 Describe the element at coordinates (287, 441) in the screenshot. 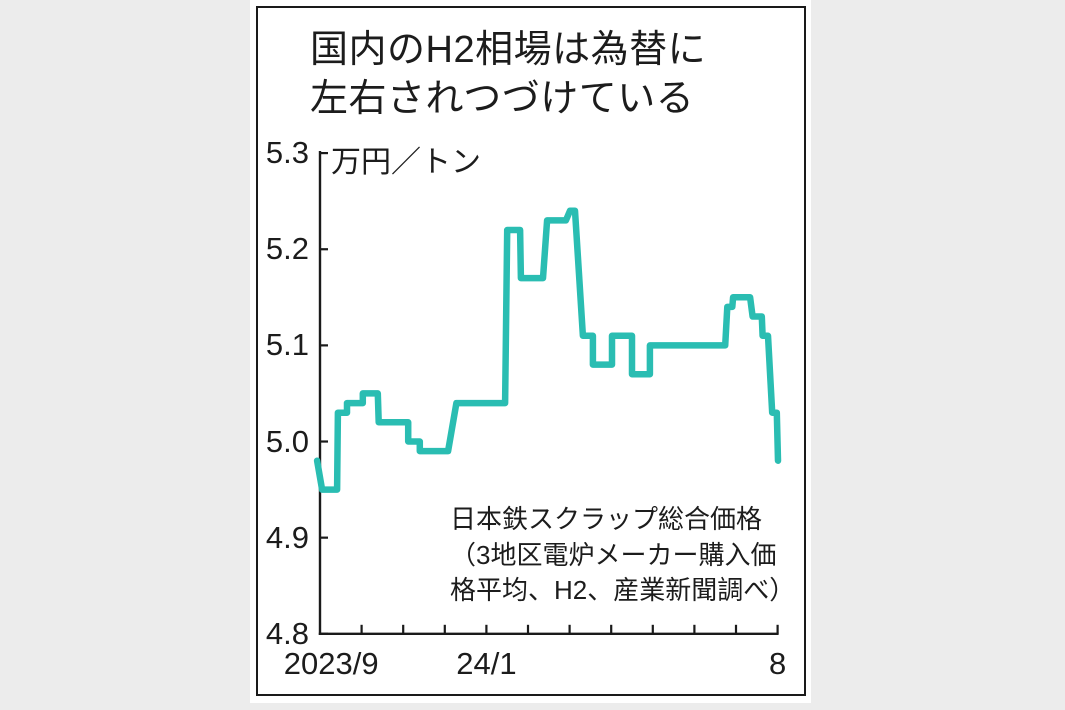

I see `y-tick-label: 5.0` at that location.